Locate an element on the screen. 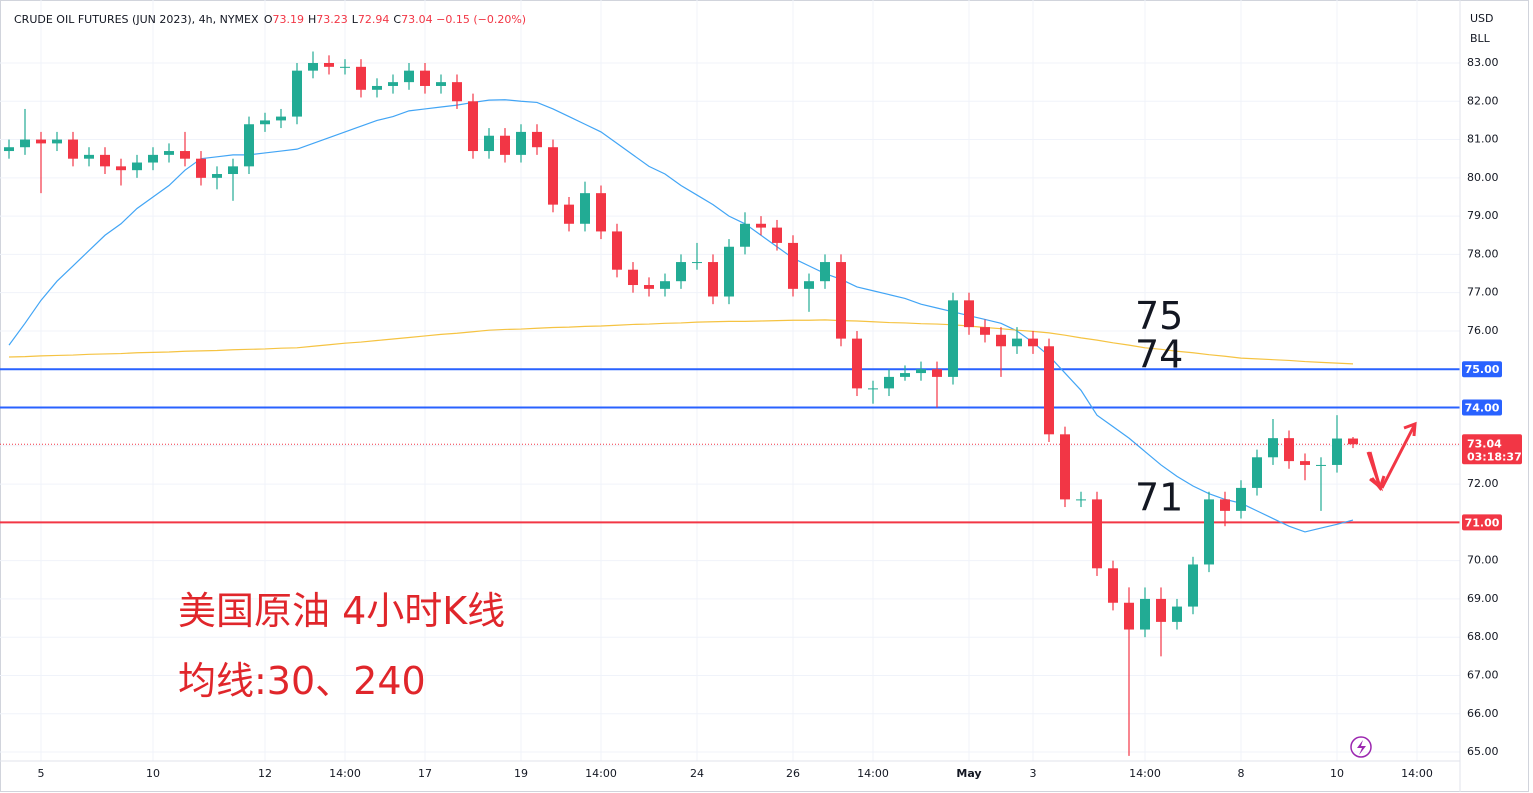 This screenshot has width=1533, height=793. countdown: 03:18:37 is located at coordinates (1494, 456).